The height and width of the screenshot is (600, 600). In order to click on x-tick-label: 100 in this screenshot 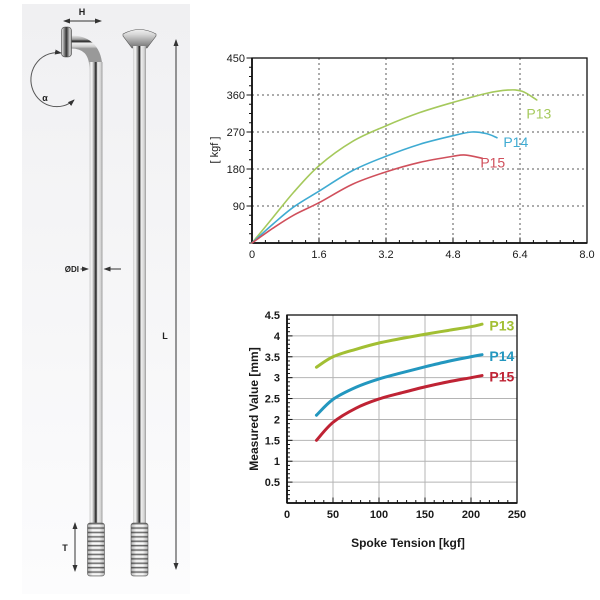, I will do `click(379, 515)`.